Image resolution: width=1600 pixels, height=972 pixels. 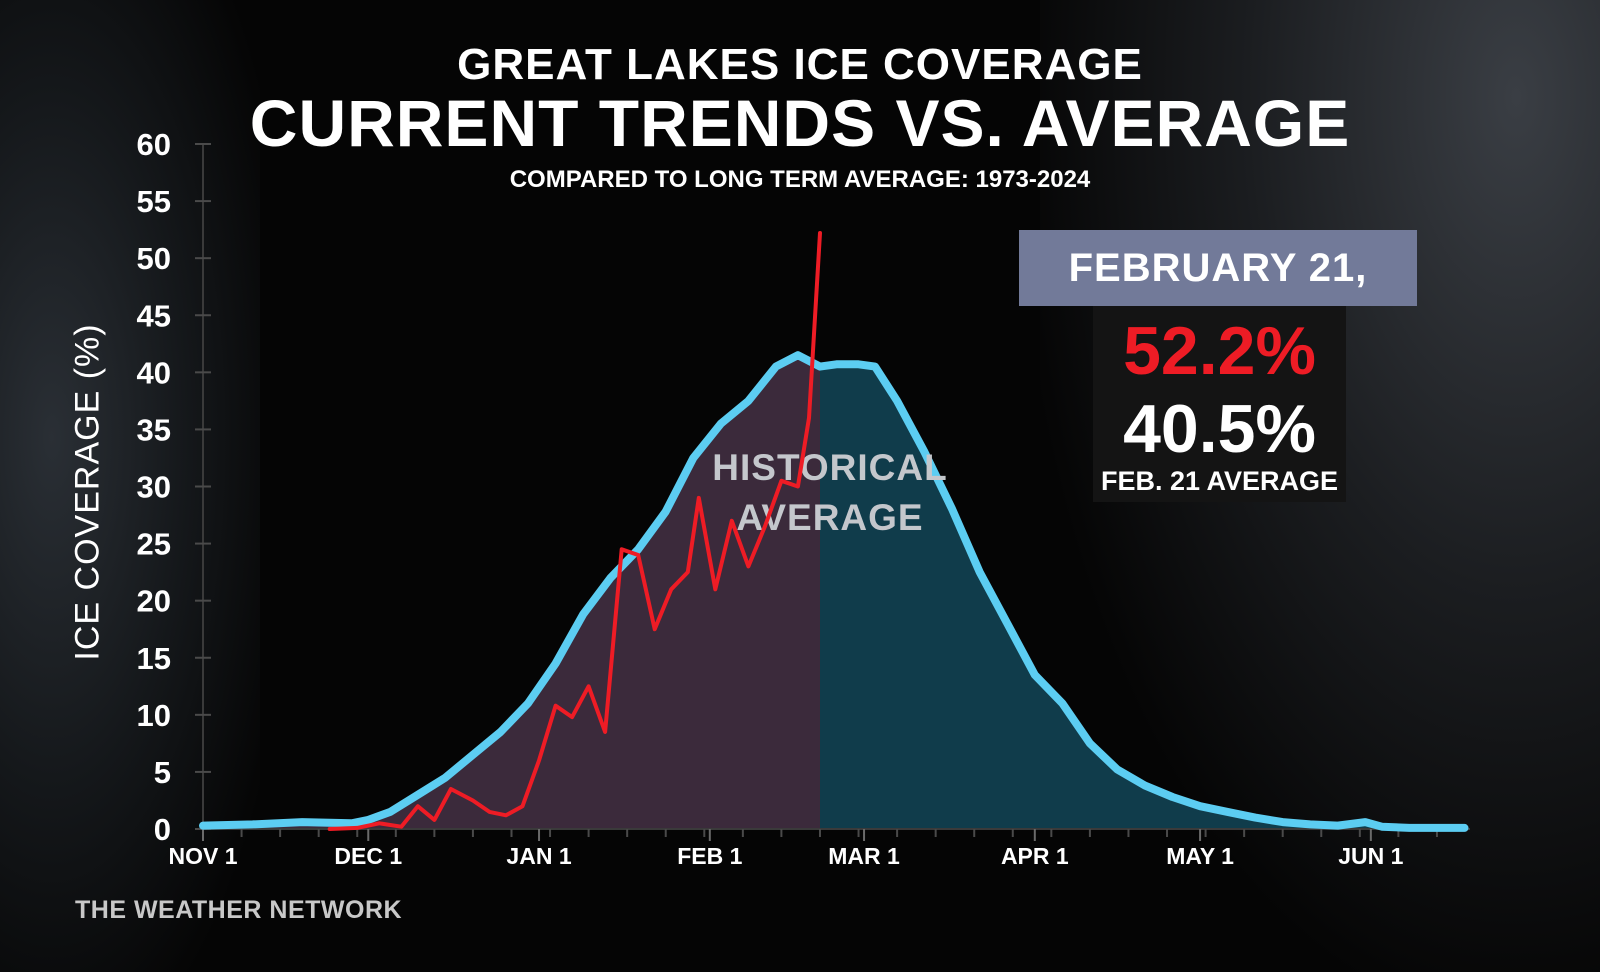 I want to click on x-tick-label: JUN 1, so click(x=1370, y=856).